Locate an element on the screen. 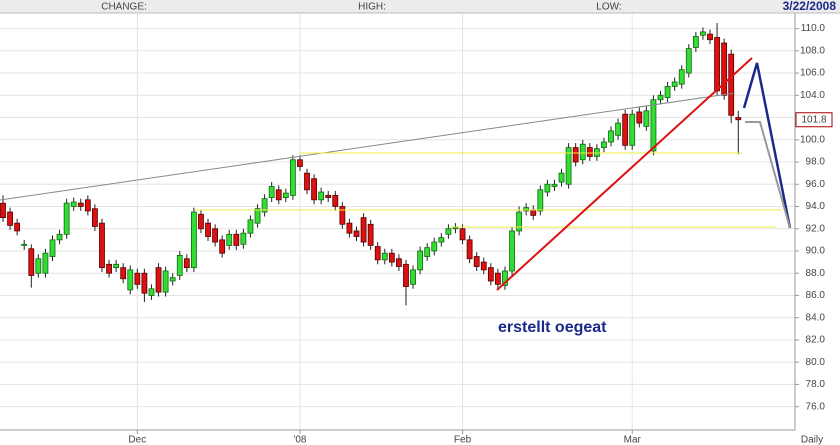  y-tick-label: 76.0 is located at coordinates (816, 406).